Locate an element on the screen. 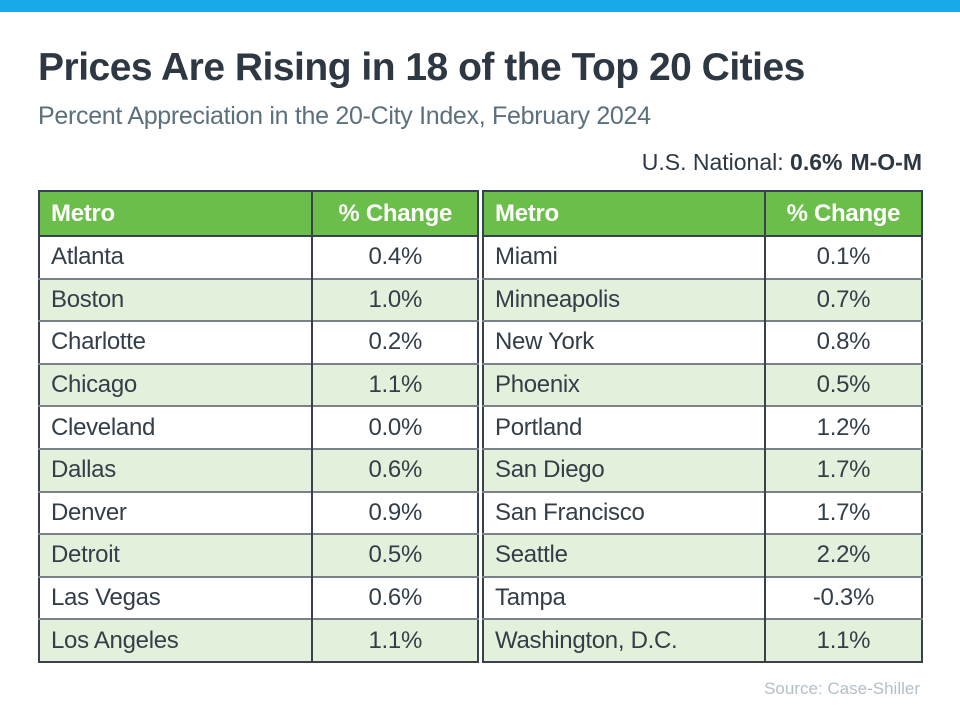  table-row: San Francisco 1.7% is located at coordinates (702, 512).